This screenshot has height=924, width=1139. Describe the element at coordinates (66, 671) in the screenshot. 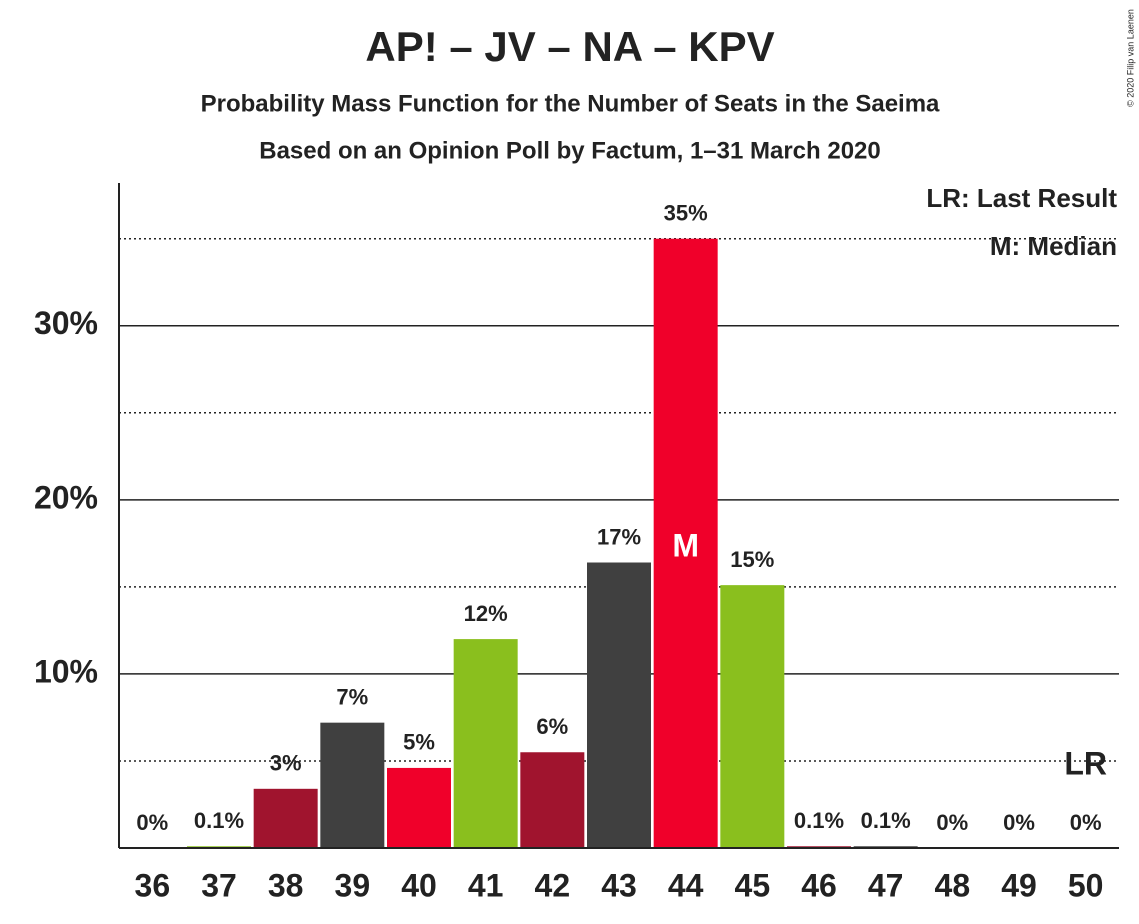

I see `y-tick-label: 10%` at that location.